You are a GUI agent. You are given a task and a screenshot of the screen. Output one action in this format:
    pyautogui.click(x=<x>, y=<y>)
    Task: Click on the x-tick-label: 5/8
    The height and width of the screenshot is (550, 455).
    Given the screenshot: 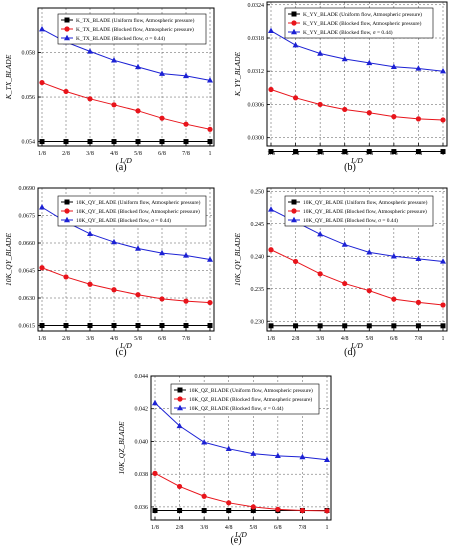 What is the action you would take?
    pyautogui.click(x=253, y=528)
    